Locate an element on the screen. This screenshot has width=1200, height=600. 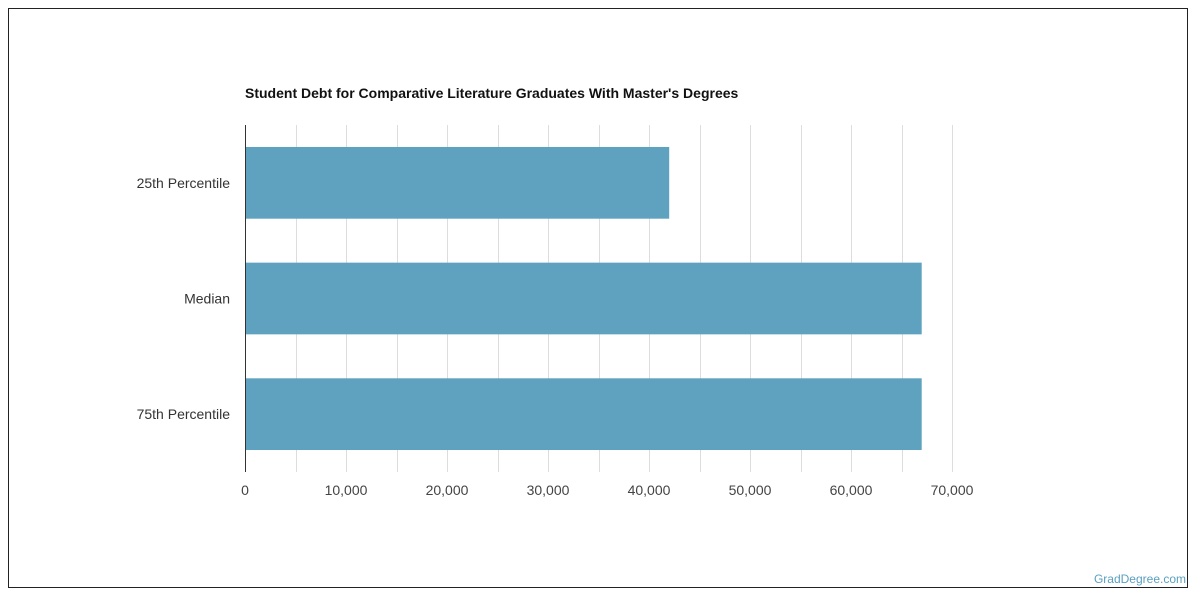
x-tick-label: 20,000 is located at coordinates (447, 490).